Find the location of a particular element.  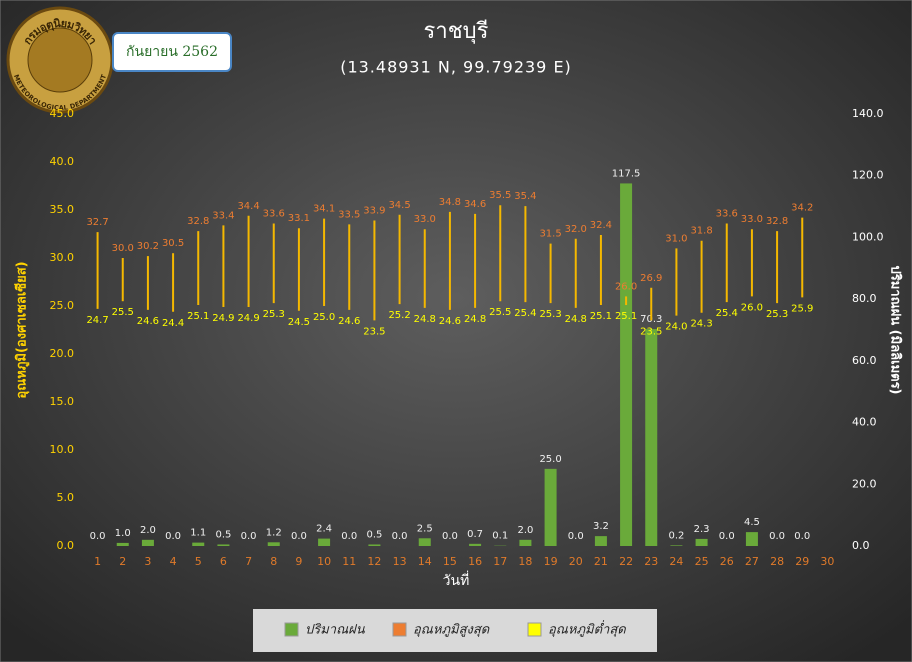

max-label: 33.5 is located at coordinates (349, 214).